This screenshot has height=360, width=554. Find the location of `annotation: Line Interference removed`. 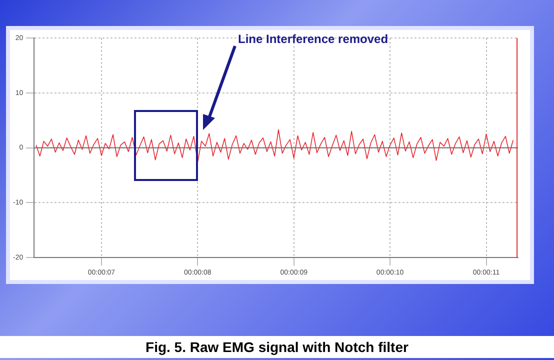

annotation: Line Interference removed is located at coordinates (313, 39).